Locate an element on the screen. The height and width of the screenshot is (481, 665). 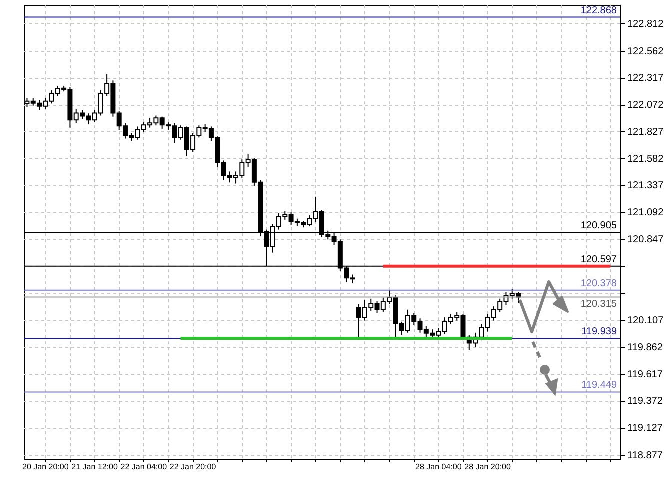
y-tick-label: 122.562 is located at coordinates (646, 52).